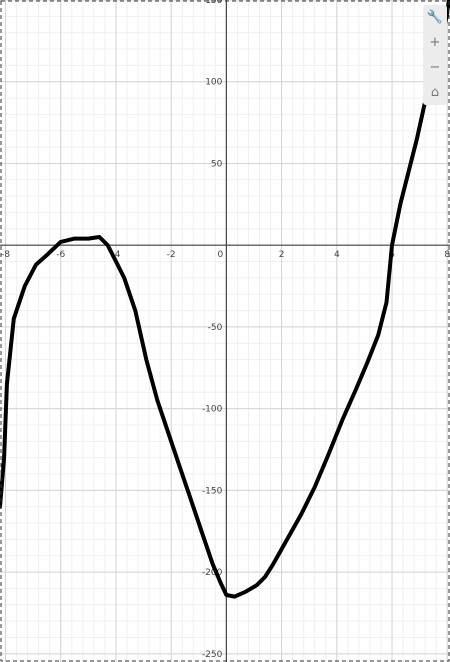  Describe the element at coordinates (435, 55) in the screenshot. I see `graph-toolbar: 🔧 + − ⌂` at that location.